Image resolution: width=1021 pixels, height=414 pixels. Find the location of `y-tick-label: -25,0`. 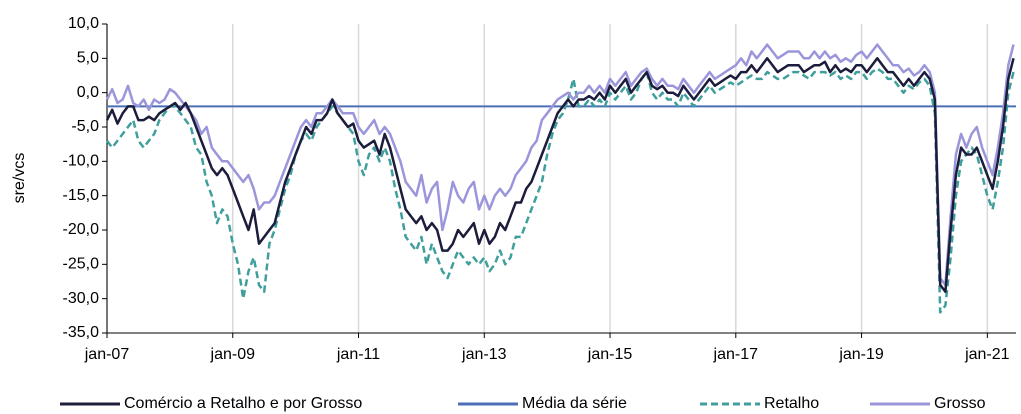

y-tick-label: -25,0 is located at coordinates (81, 264).